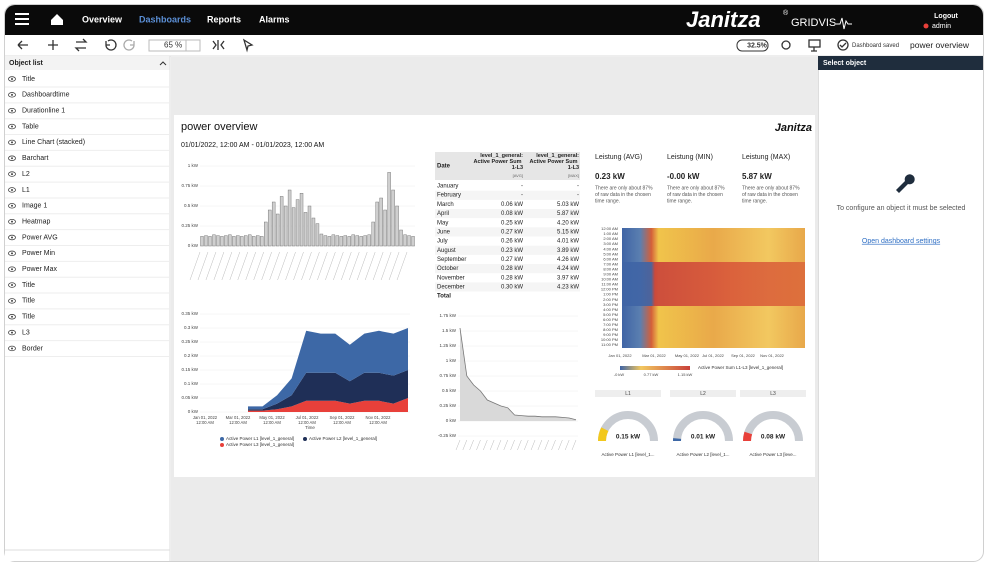  What do you see at coordinates (568, 242) in the screenshot?
I see `table-cell: 4.01 kW` at bounding box center [568, 242].